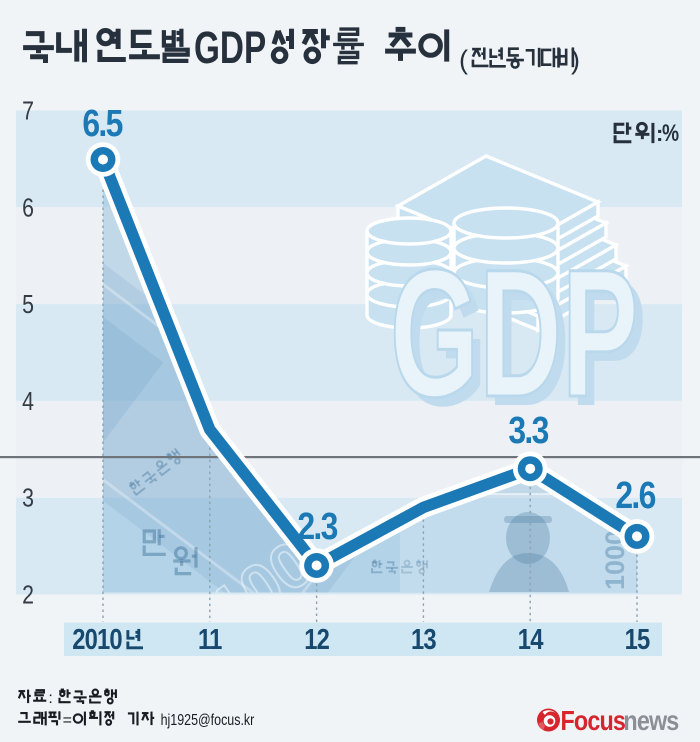 This screenshot has height=742, width=700. I want to click on svg-text: 2, so click(28, 596).